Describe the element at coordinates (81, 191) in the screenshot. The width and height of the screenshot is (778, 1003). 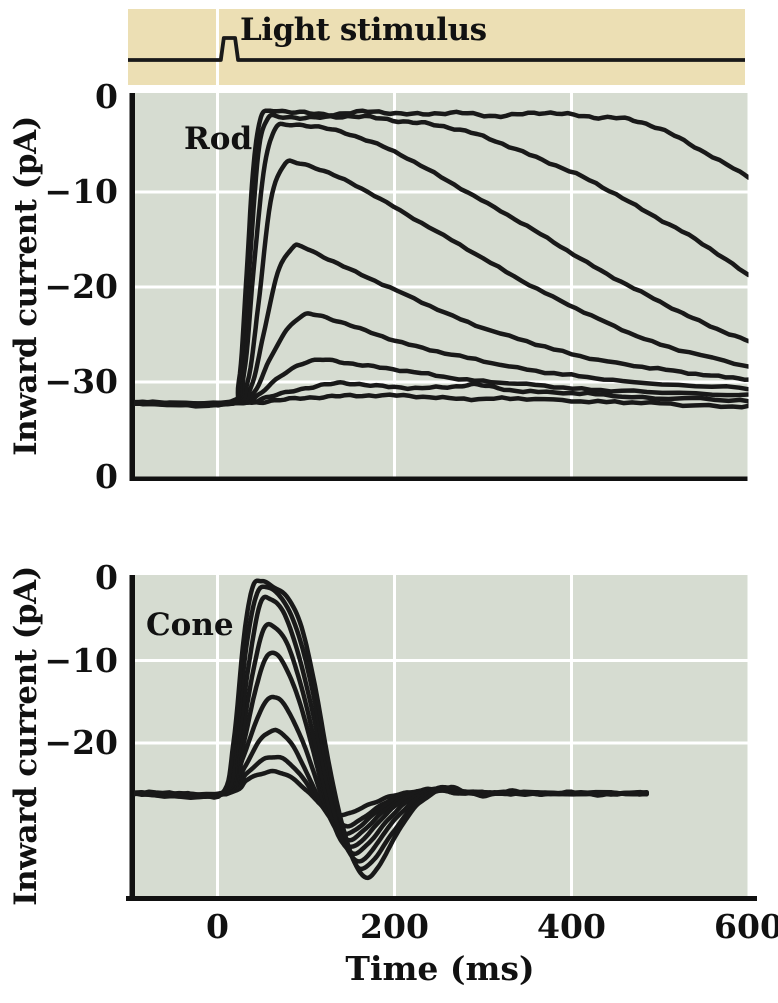
I see `rod-y-tick-label: −10` at that location.